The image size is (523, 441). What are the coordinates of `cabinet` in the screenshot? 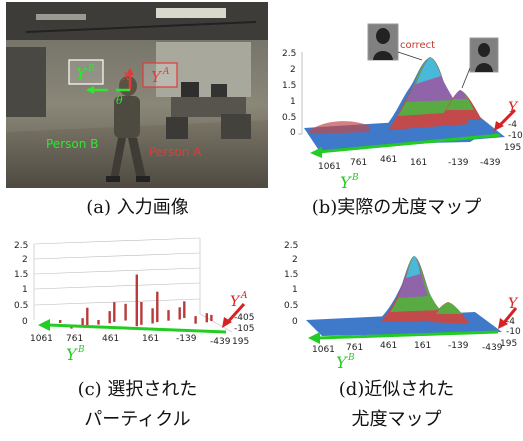 It's located at (236, 126).